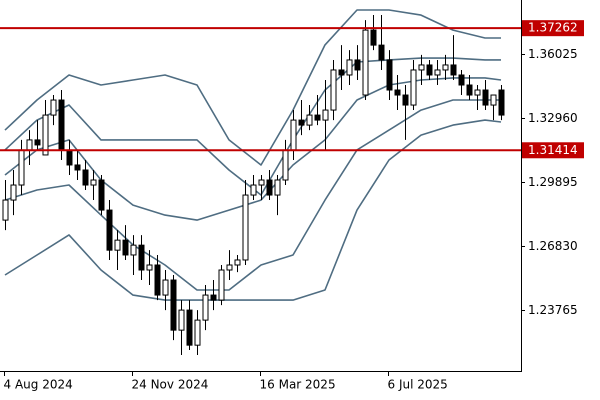  What do you see at coordinates (553, 182) in the screenshot?
I see `y-tick-label: 1.29895` at bounding box center [553, 182].